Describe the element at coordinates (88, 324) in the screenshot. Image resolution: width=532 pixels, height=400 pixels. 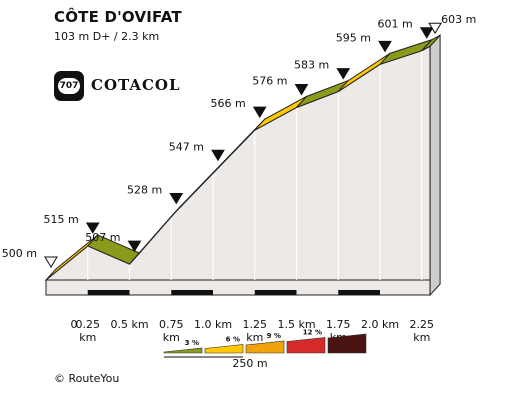
I see `x-tick-label: 0.25` at that location.